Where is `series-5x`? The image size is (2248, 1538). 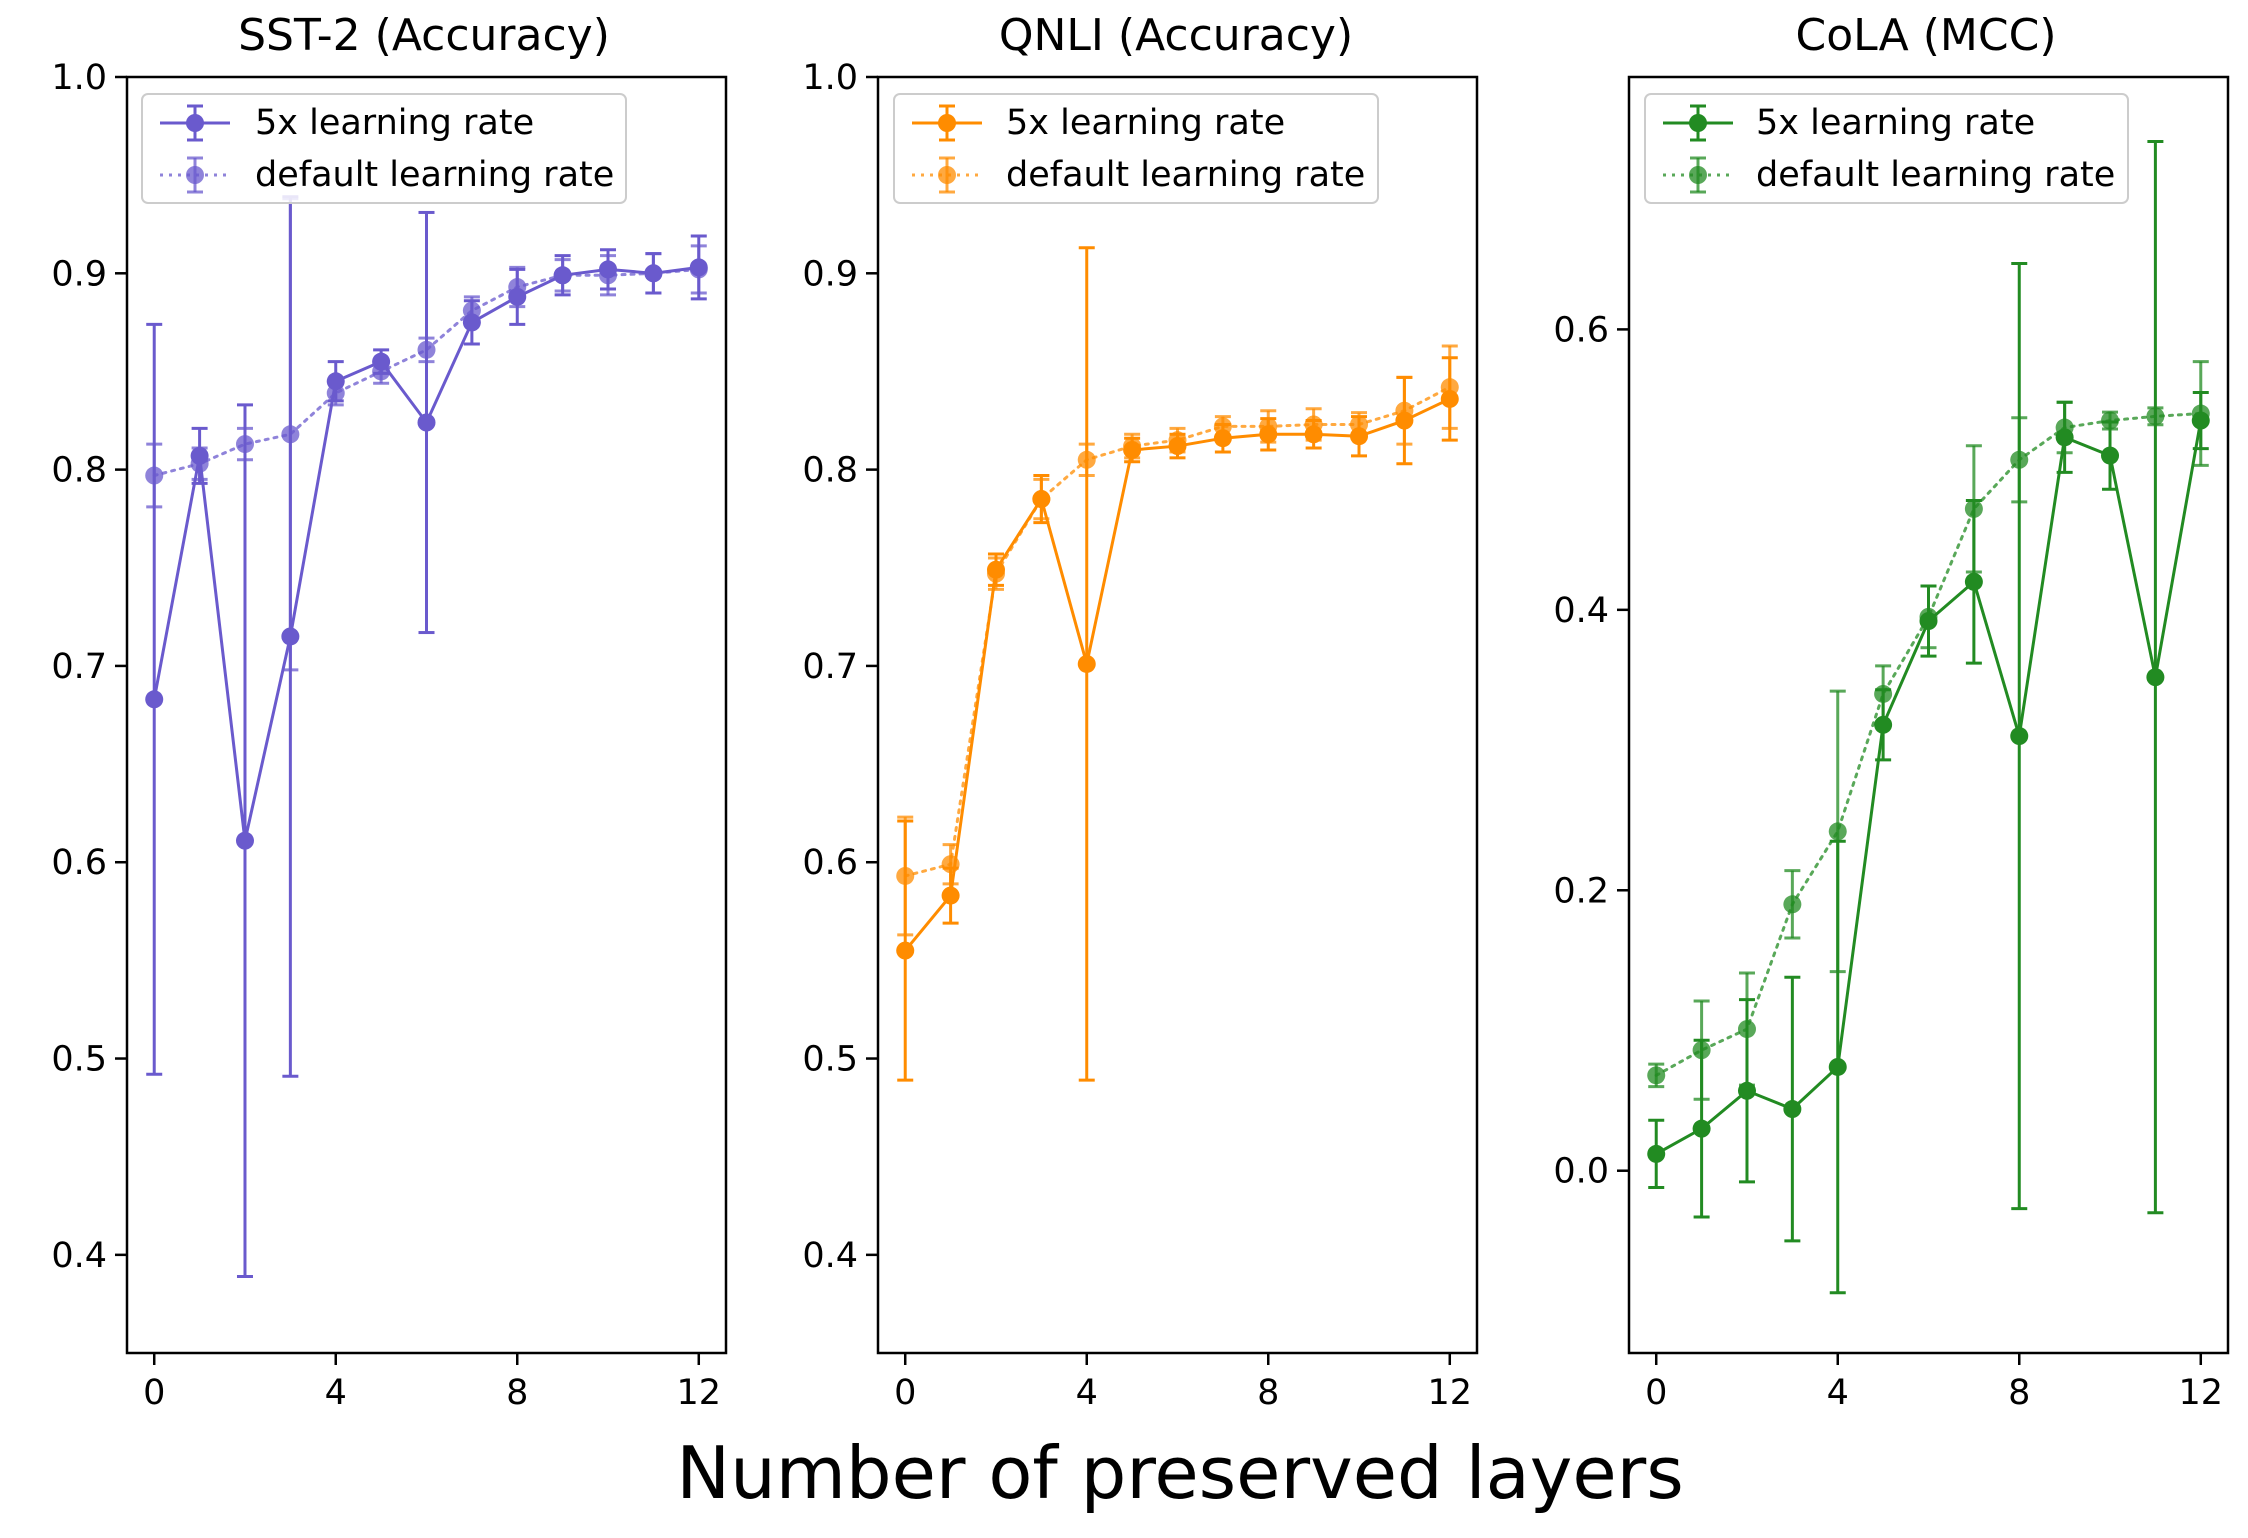
series-5x is located at coordinates (1177, 664).